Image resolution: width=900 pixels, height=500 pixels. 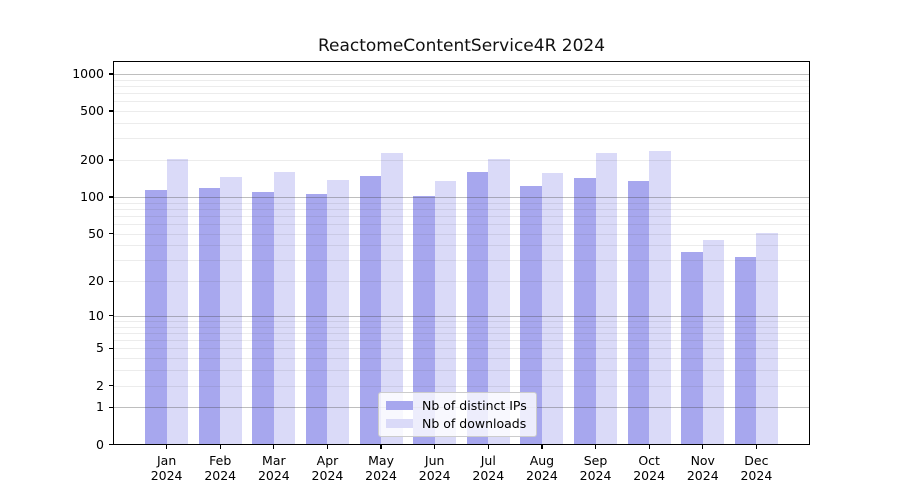 I want to click on bar-jan-downloads, so click(x=177, y=301).